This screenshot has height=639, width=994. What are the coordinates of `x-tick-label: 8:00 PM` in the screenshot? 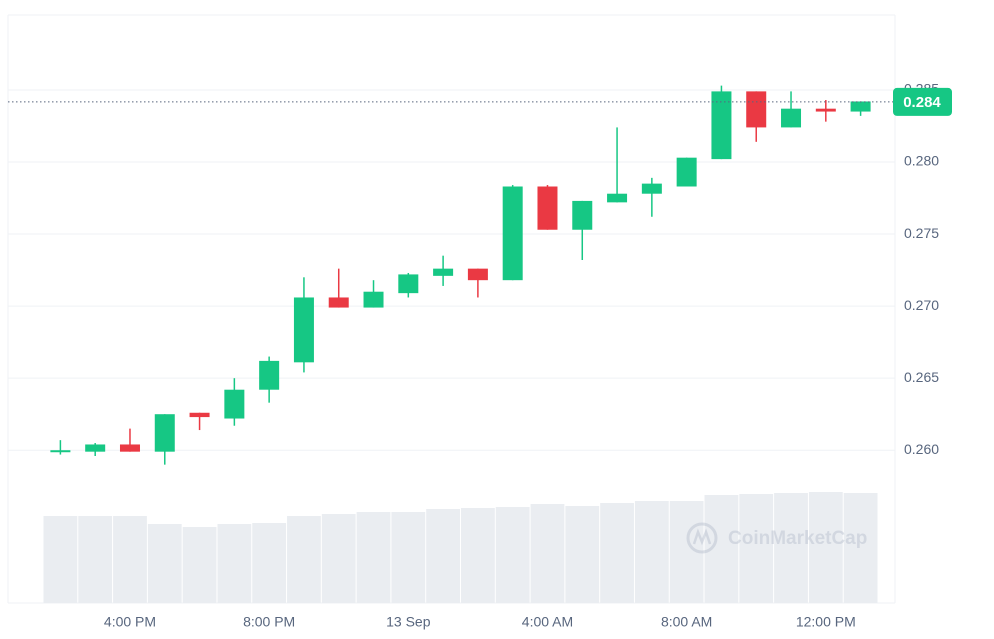 It's located at (269, 622).